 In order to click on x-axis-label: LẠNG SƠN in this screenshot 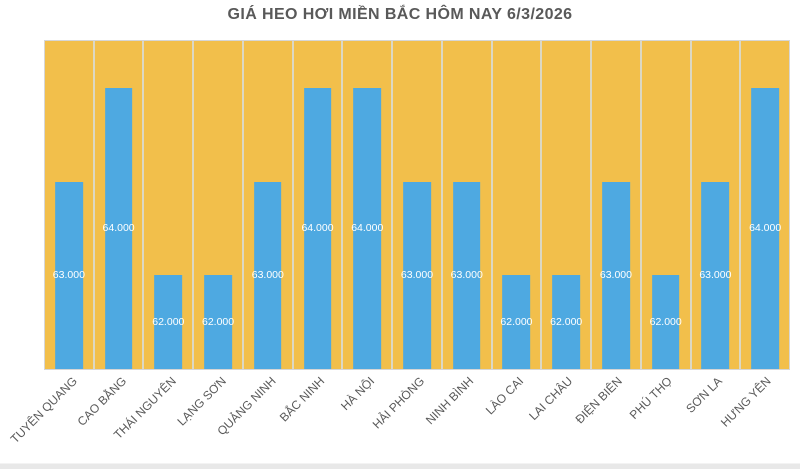, I will do `click(201, 401)`.